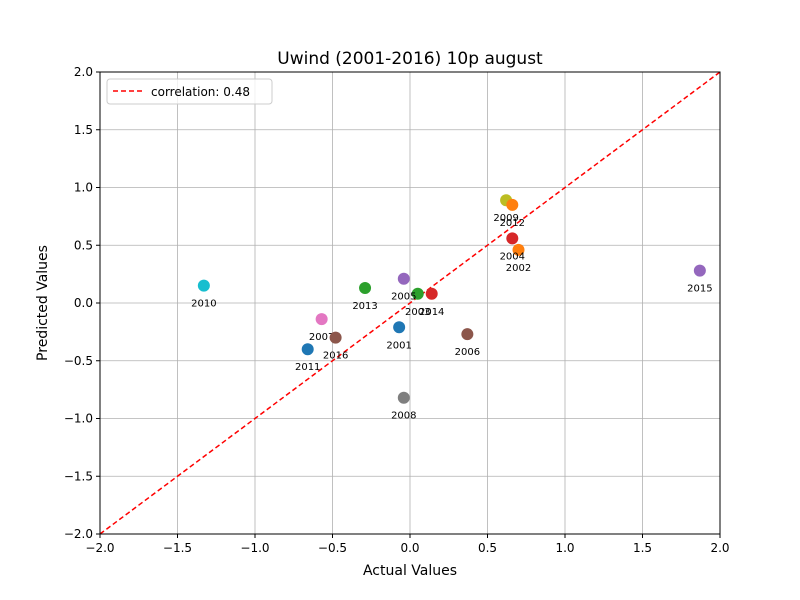  Describe the element at coordinates (505, 218) in the screenshot. I see `point-label-2009: 2009` at that location.